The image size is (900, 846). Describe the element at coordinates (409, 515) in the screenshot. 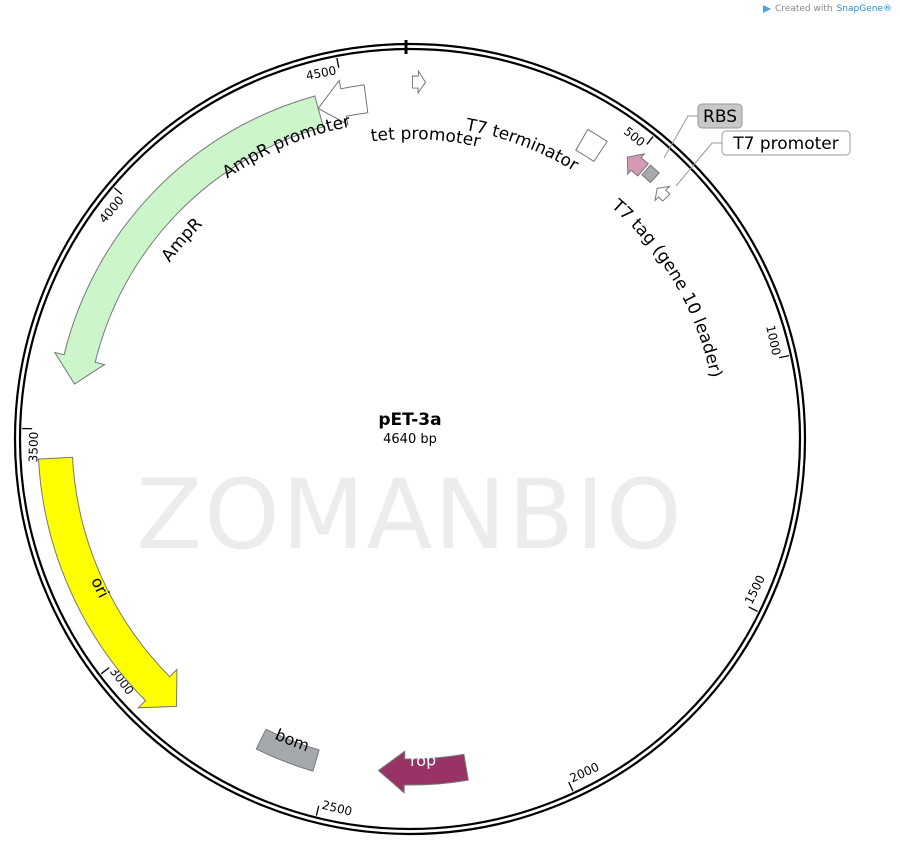

I see `watermark: ZOMANBIO` at that location.